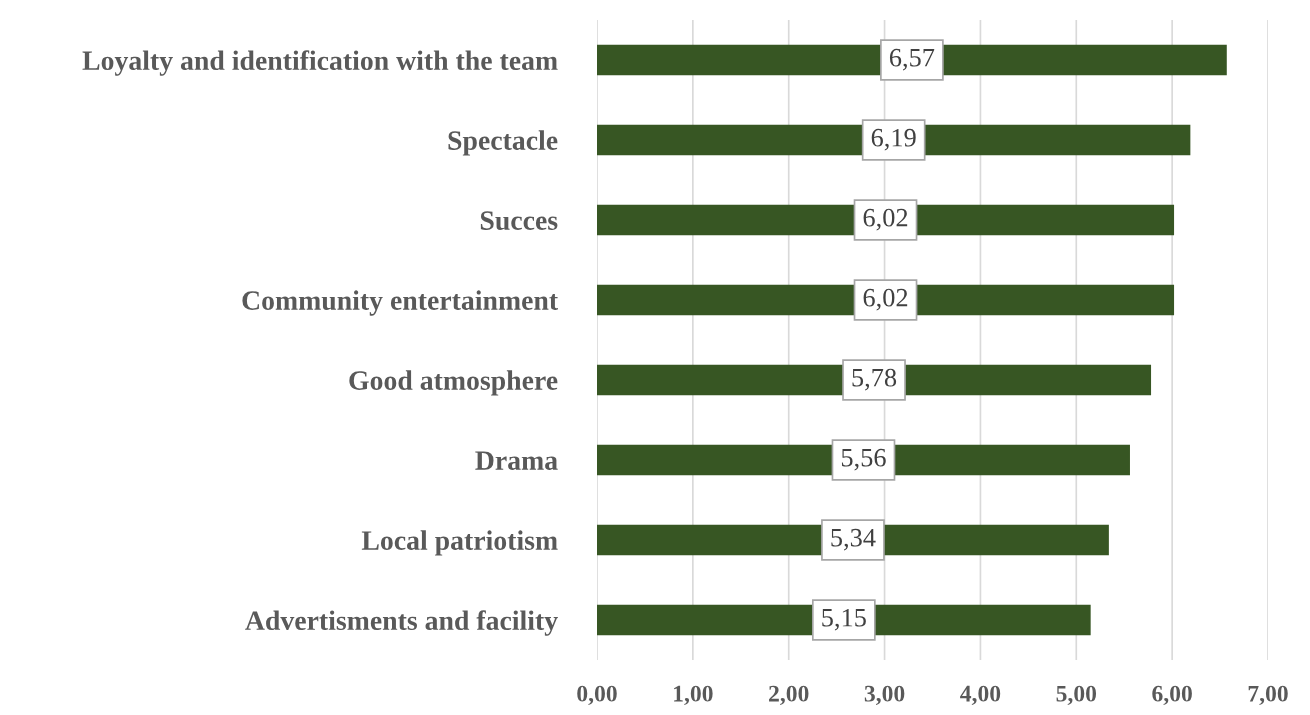 The width and height of the screenshot is (1310, 715). What do you see at coordinates (844, 619) in the screenshot?
I see `data-label: 5,15` at bounding box center [844, 619].